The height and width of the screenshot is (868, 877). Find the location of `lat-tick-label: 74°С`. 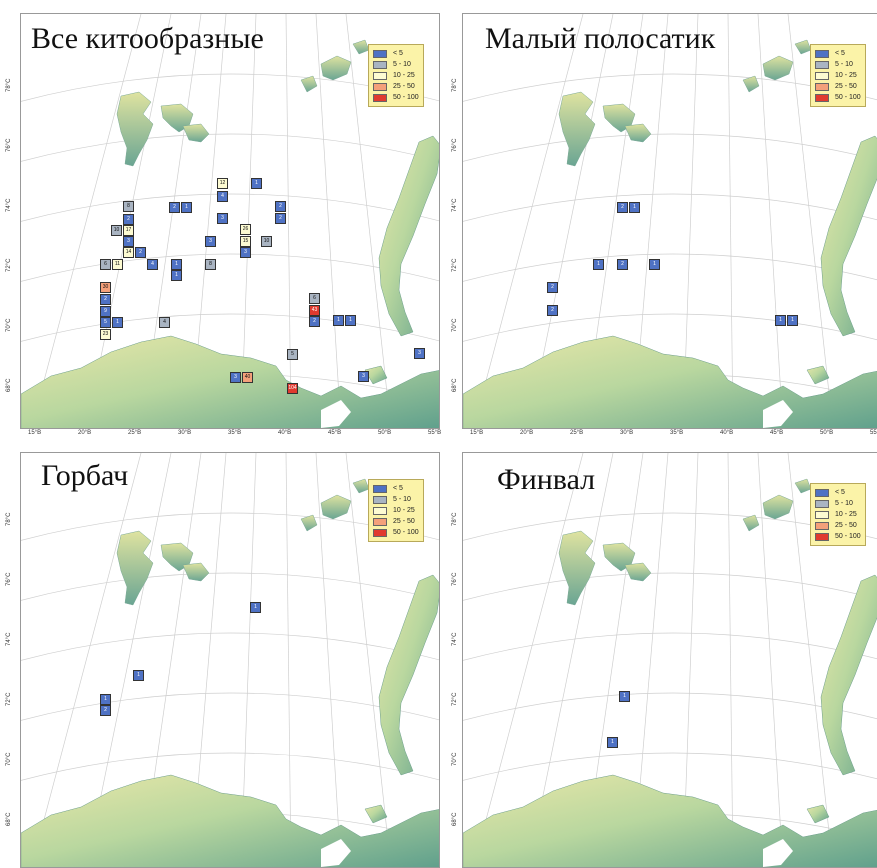

lat-tick-label: 74°С is located at coordinates (9, 639).